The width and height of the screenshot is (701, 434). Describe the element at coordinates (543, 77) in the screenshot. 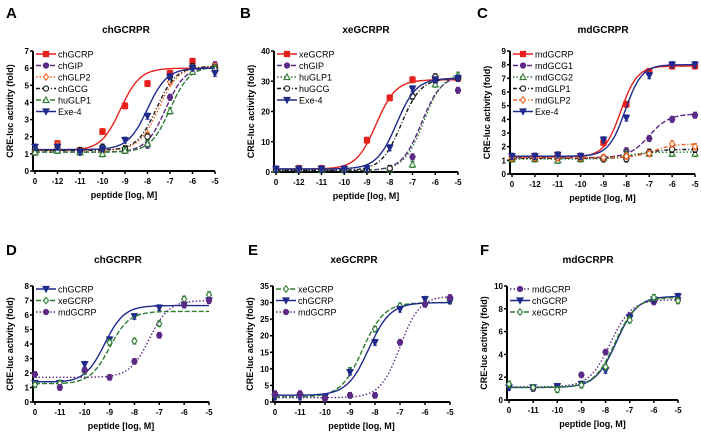

I see `legend-item: mdGCG2` at that location.